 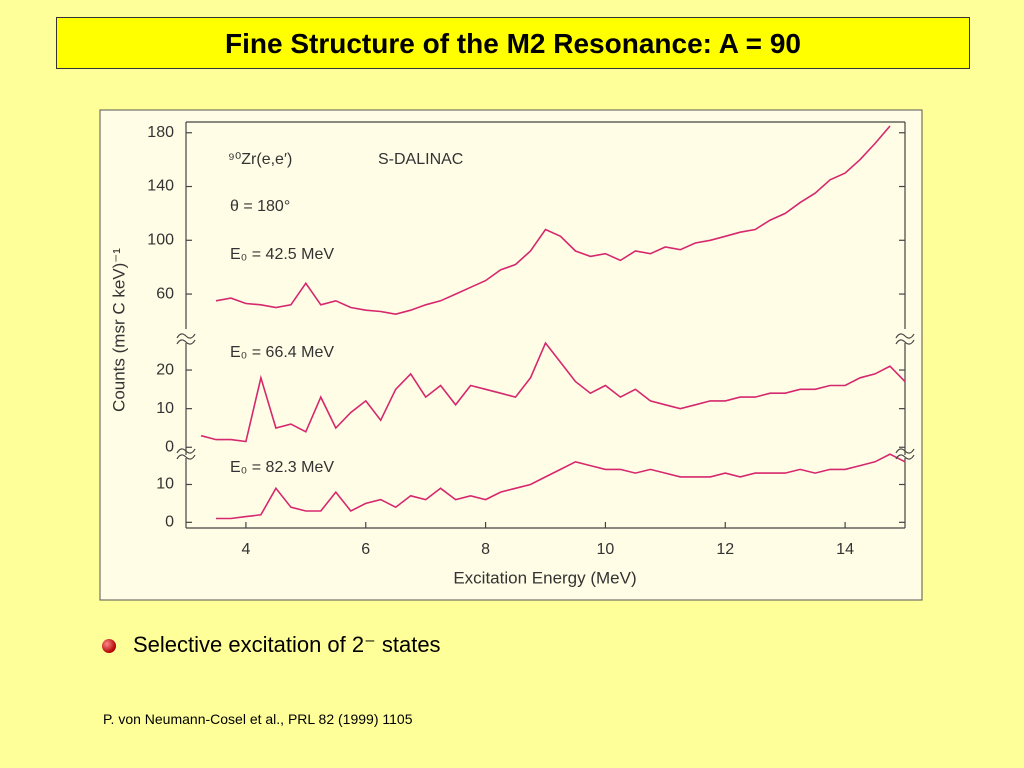 I want to click on y-tick-label: 20, so click(x=165, y=369).